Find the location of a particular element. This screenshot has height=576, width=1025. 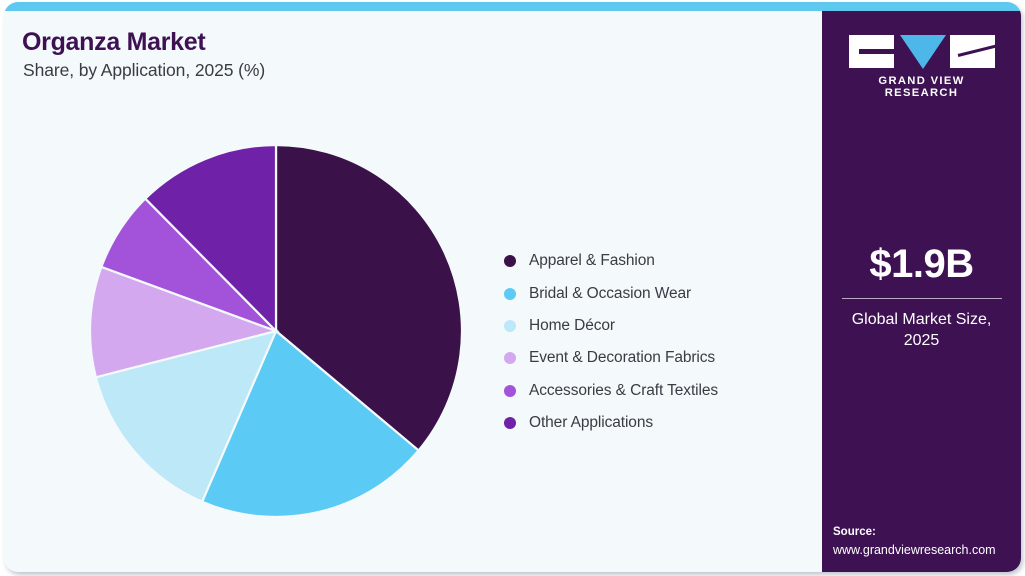

legend-item-label: Event & Decoration Fabrics is located at coordinates (622, 358).